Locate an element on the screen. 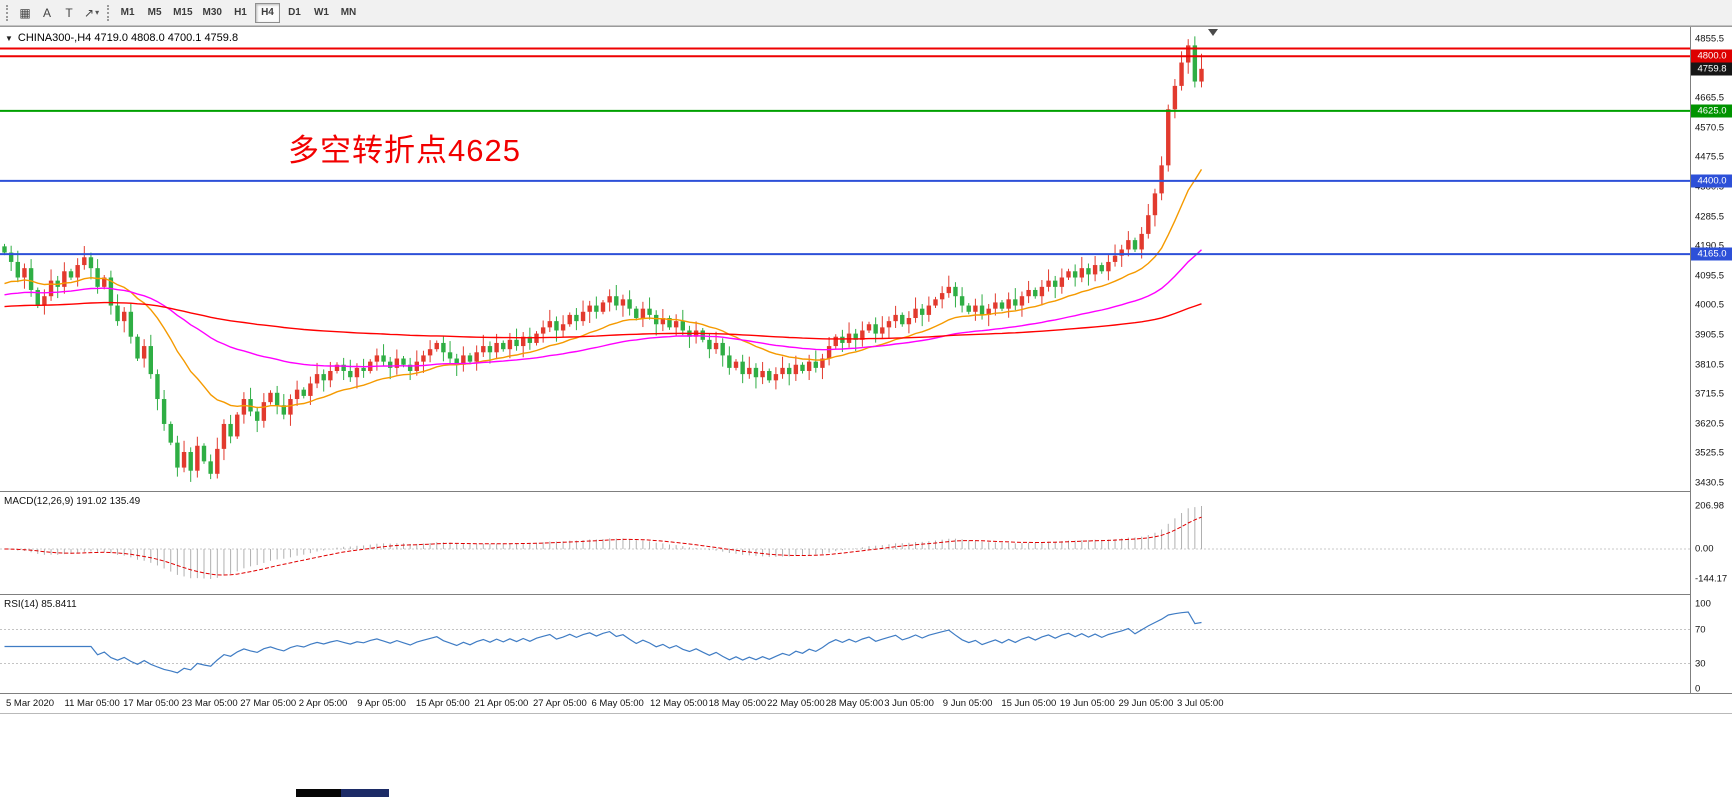  price-tick: 4475.5 is located at coordinates (1710, 157).